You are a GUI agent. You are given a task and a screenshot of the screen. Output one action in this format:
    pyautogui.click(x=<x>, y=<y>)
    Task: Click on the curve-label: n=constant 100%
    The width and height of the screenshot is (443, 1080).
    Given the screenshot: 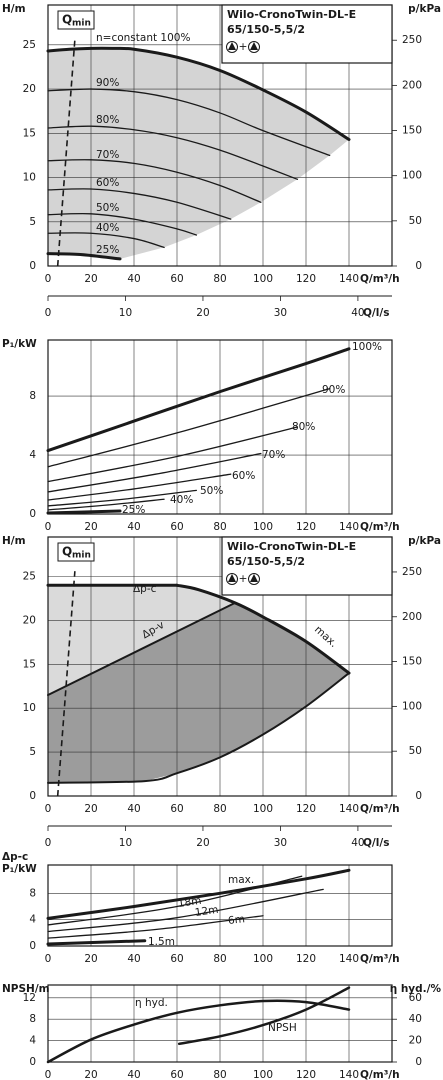 What is the action you would take?
    pyautogui.click(x=143, y=38)
    